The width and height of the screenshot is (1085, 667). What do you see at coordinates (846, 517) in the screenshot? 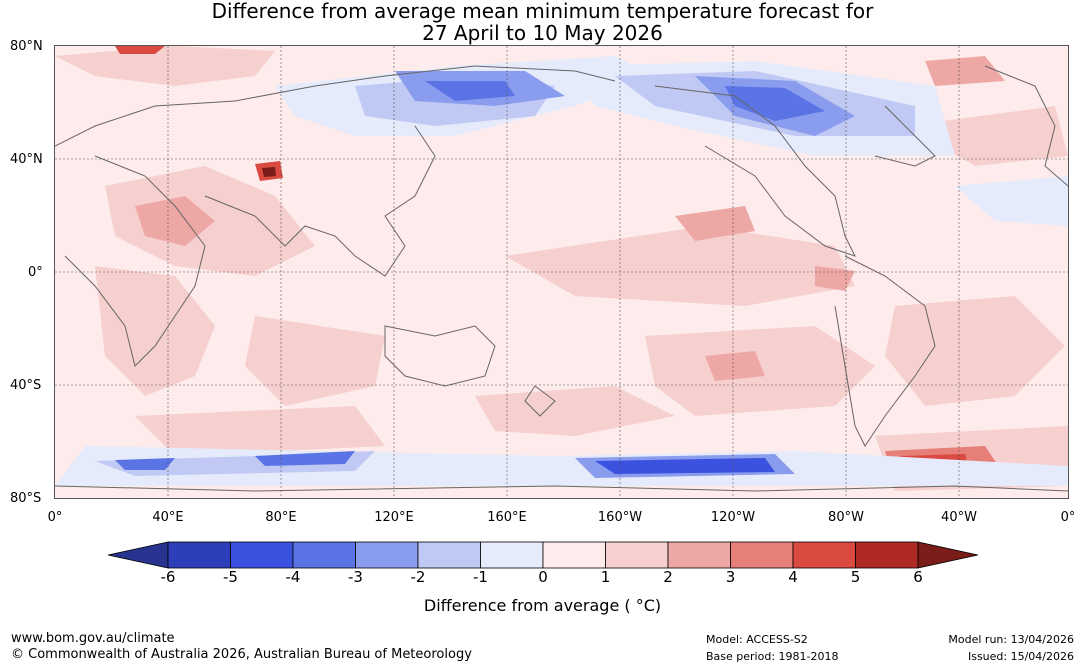
I see `lon-label-80w: 80°W` at bounding box center [846, 517].